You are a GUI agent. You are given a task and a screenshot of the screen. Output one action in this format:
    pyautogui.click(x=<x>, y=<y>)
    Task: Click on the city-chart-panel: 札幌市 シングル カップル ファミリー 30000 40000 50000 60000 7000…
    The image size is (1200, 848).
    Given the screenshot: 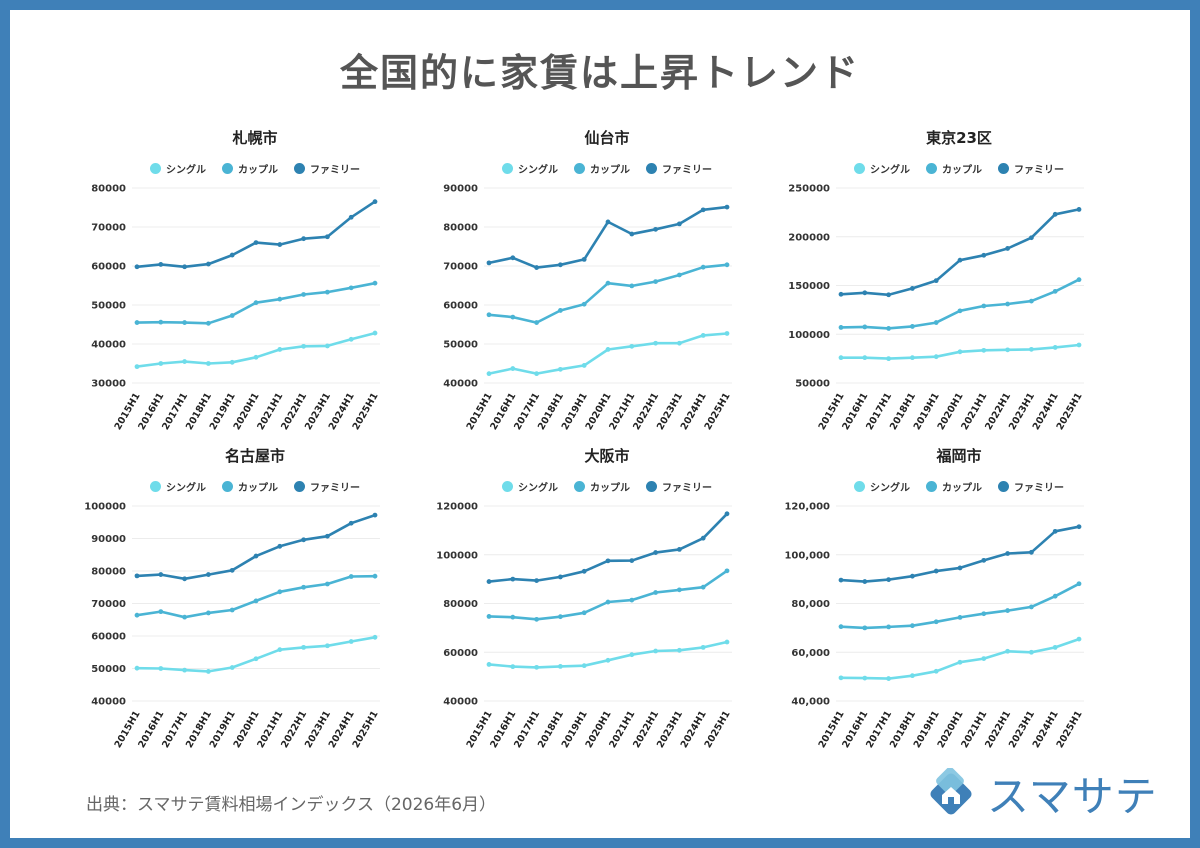 What is the action you would take?
    pyautogui.click(x=255, y=282)
    